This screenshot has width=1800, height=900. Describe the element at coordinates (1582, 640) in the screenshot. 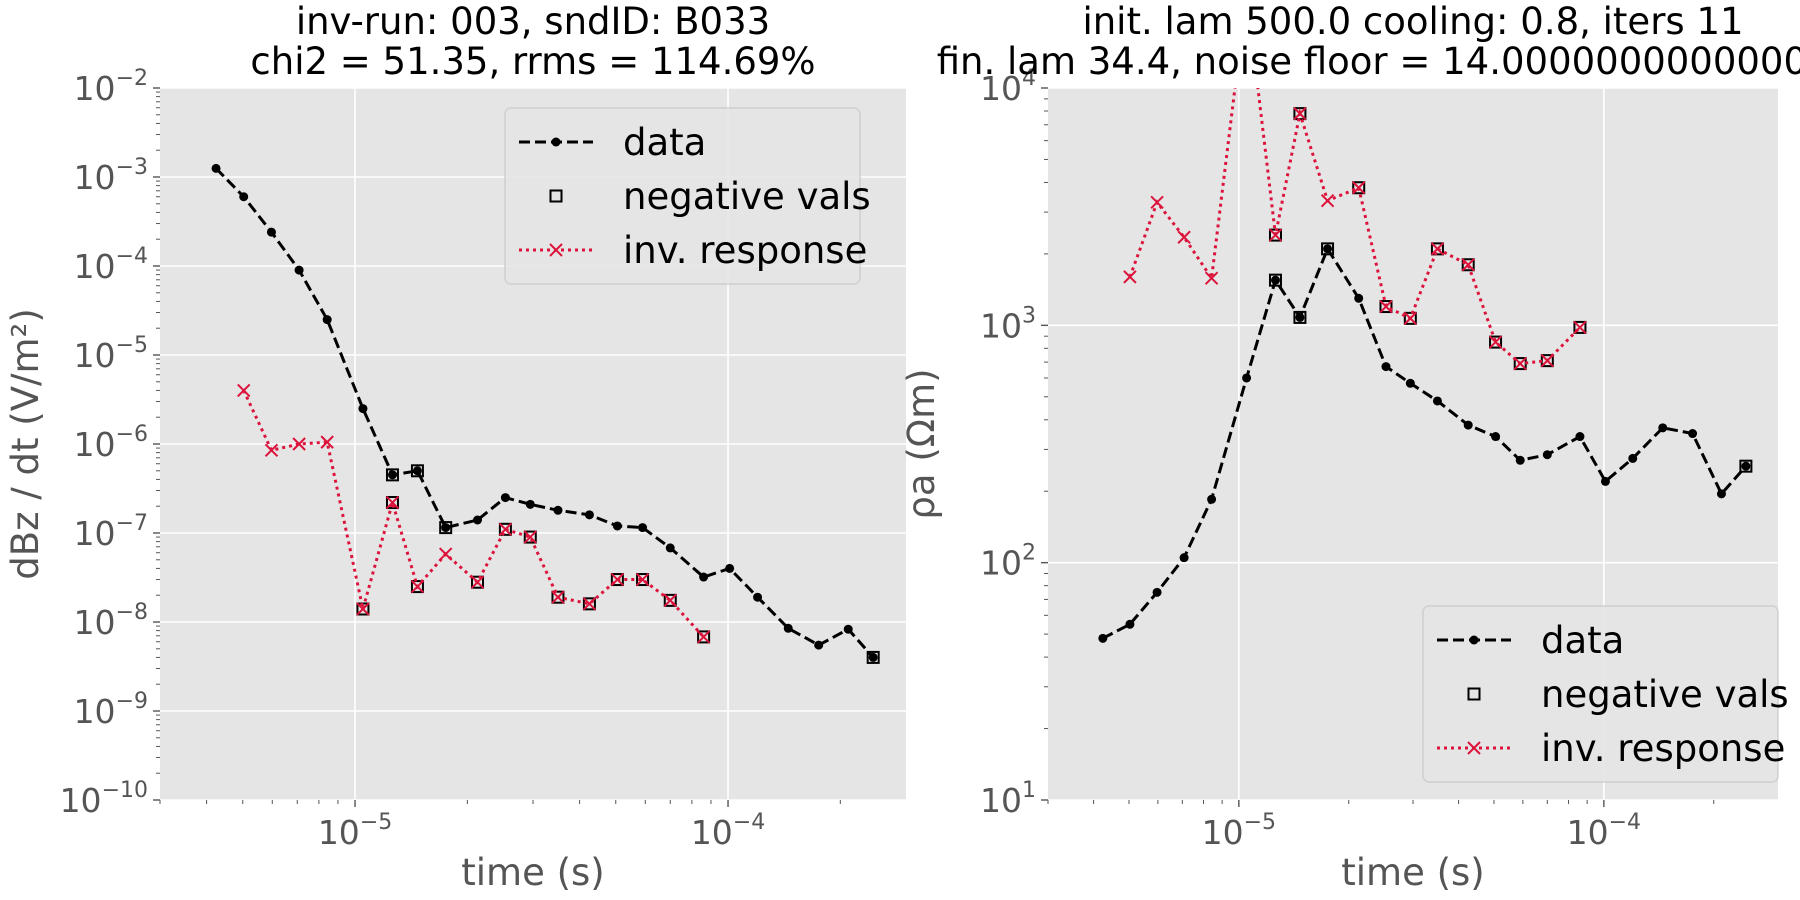

I see `legend-label: data` at that location.